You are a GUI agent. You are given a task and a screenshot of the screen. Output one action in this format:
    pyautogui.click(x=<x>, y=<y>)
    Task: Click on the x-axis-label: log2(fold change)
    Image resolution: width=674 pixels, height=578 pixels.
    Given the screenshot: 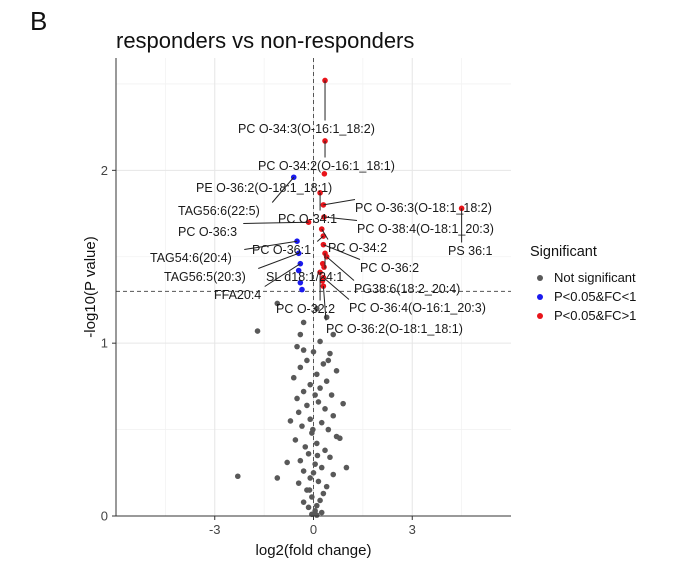 What is the action you would take?
    pyautogui.click(x=314, y=550)
    